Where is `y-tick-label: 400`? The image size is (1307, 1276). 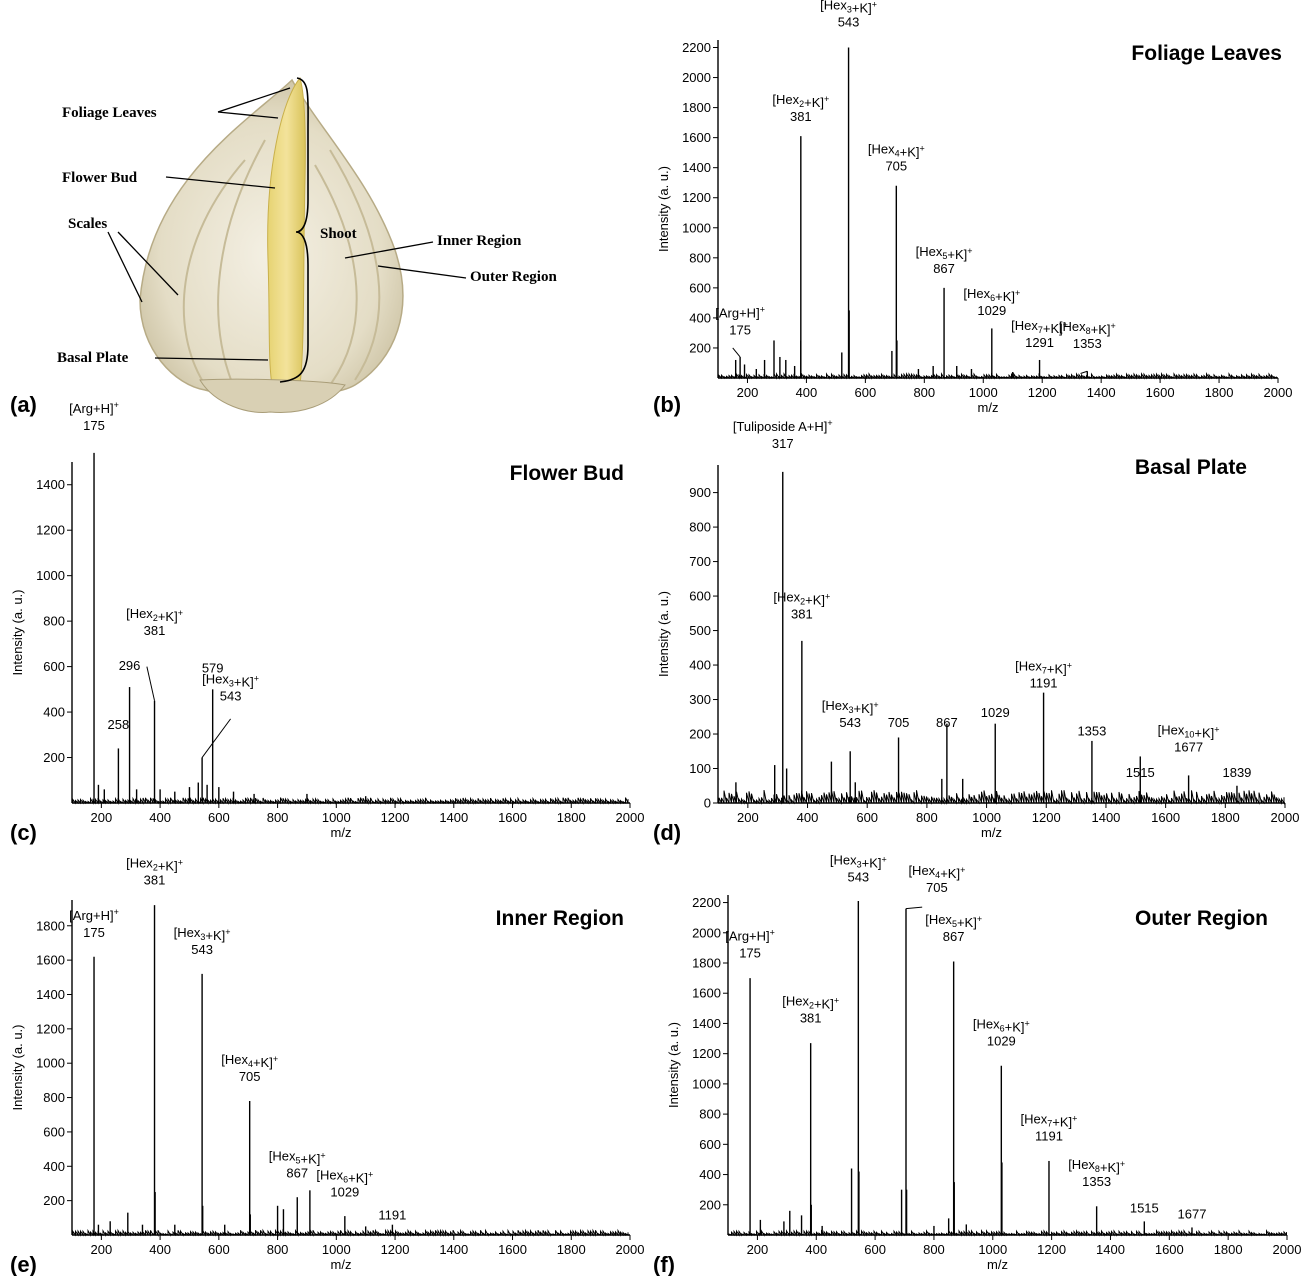
y-tick-label: 400 is located at coordinates (710, 1174).